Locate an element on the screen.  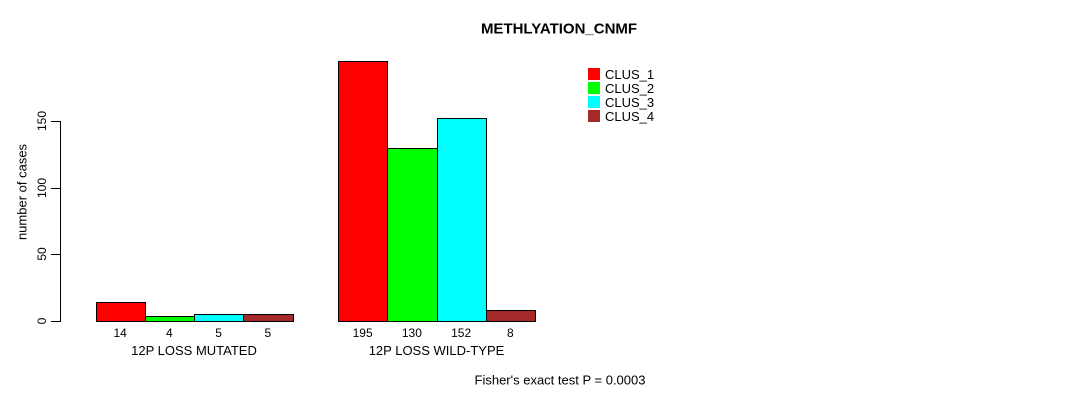
legend: CLUS_1 CLUS_2 CLUS_3 CLUS_4 is located at coordinates (621, 95).